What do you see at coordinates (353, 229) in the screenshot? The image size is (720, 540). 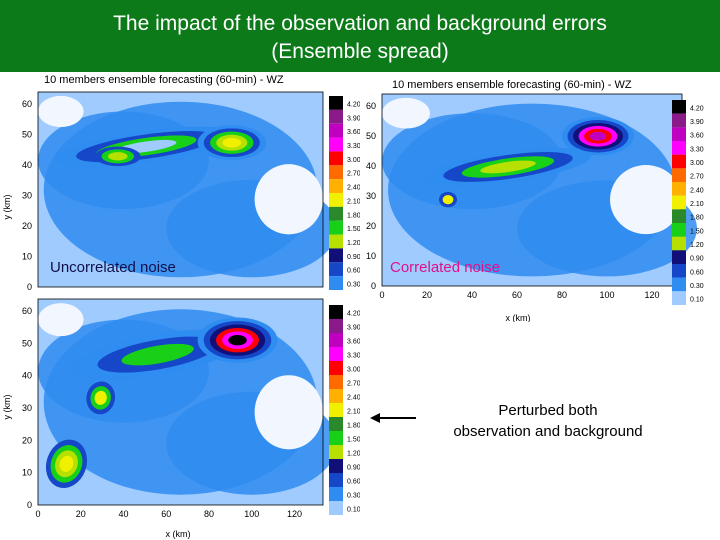 I see `colorbar-label: 1.50` at bounding box center [353, 229].